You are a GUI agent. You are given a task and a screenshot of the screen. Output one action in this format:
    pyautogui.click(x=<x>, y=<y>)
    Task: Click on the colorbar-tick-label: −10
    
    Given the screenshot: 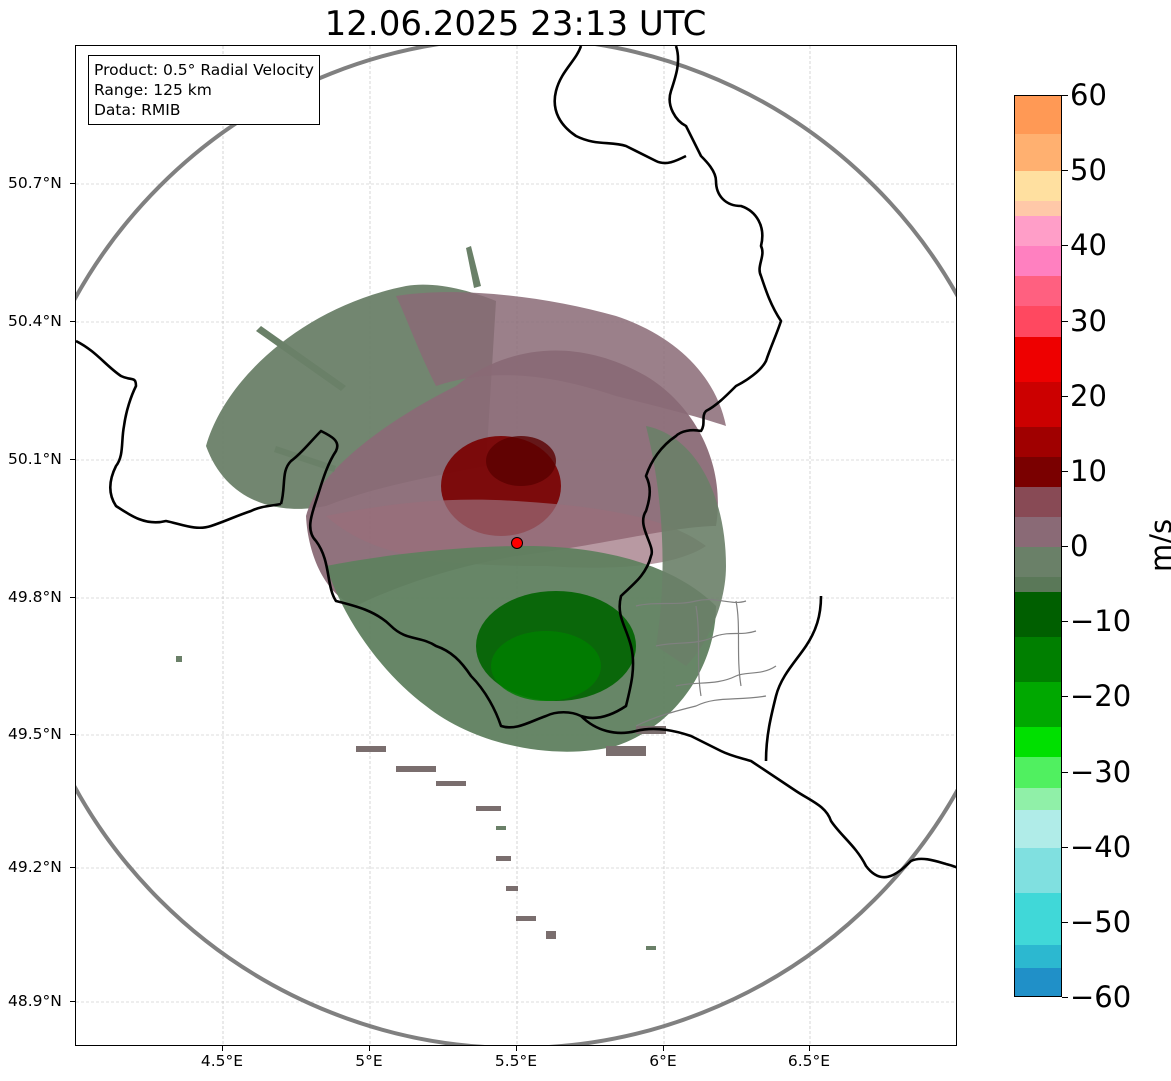 What is the action you would take?
    pyautogui.click(x=1101, y=621)
    